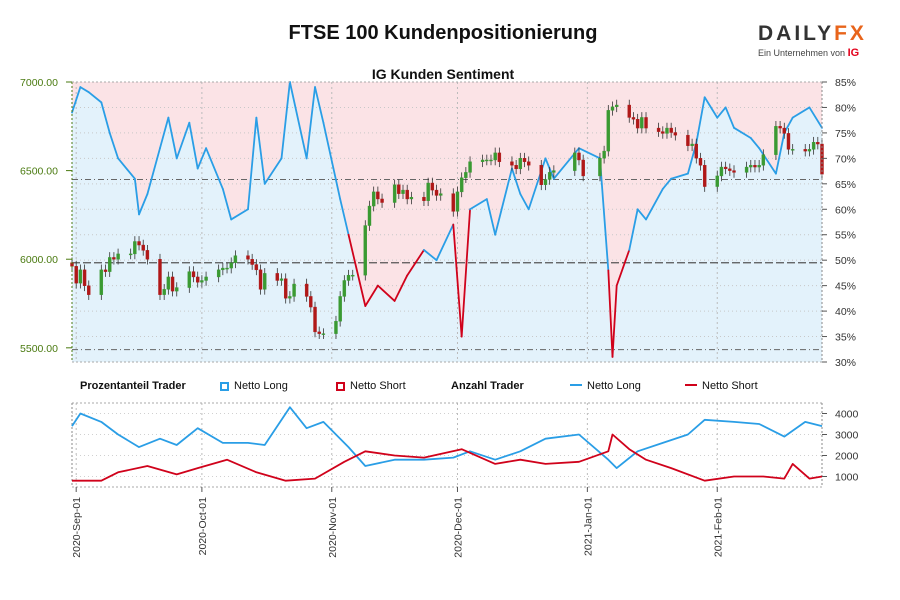  What do you see at coordinates (845, 108) in the screenshot?
I see `y-right-tick-label: 80%` at bounding box center [845, 108].